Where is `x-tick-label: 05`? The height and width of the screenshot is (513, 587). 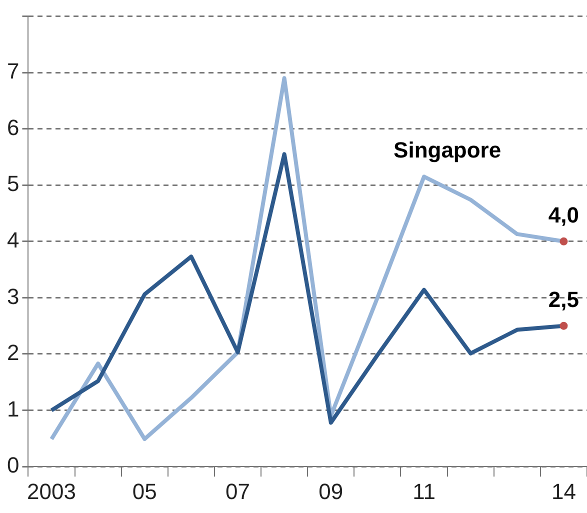
x-tick-label: 05 is located at coordinates (144, 491).